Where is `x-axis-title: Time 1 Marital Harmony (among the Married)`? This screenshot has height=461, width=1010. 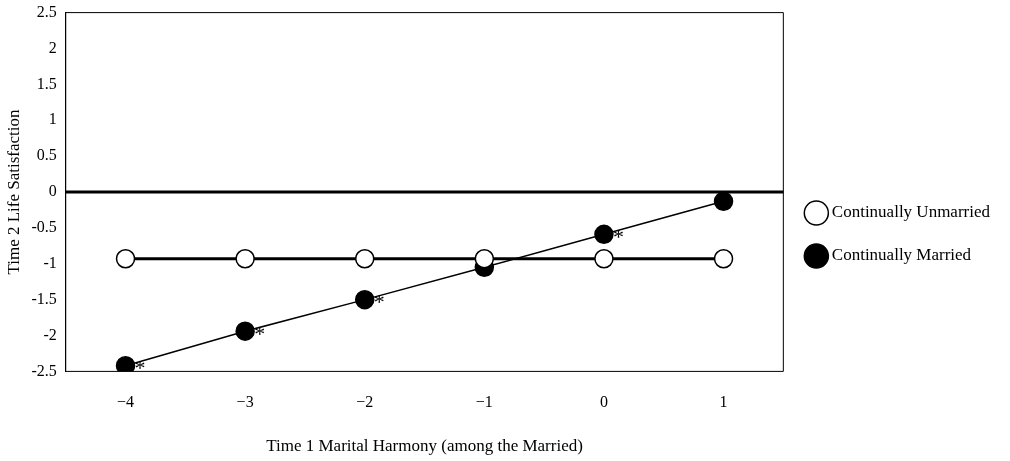 x-axis-title: Time 1 Marital Harmony (among the Married) is located at coordinates (424, 446).